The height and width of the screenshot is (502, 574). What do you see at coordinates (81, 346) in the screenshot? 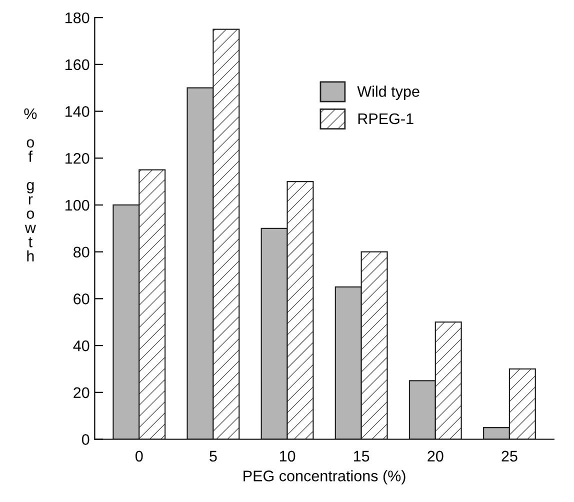
I see `y-tick-label: 40` at bounding box center [81, 346].